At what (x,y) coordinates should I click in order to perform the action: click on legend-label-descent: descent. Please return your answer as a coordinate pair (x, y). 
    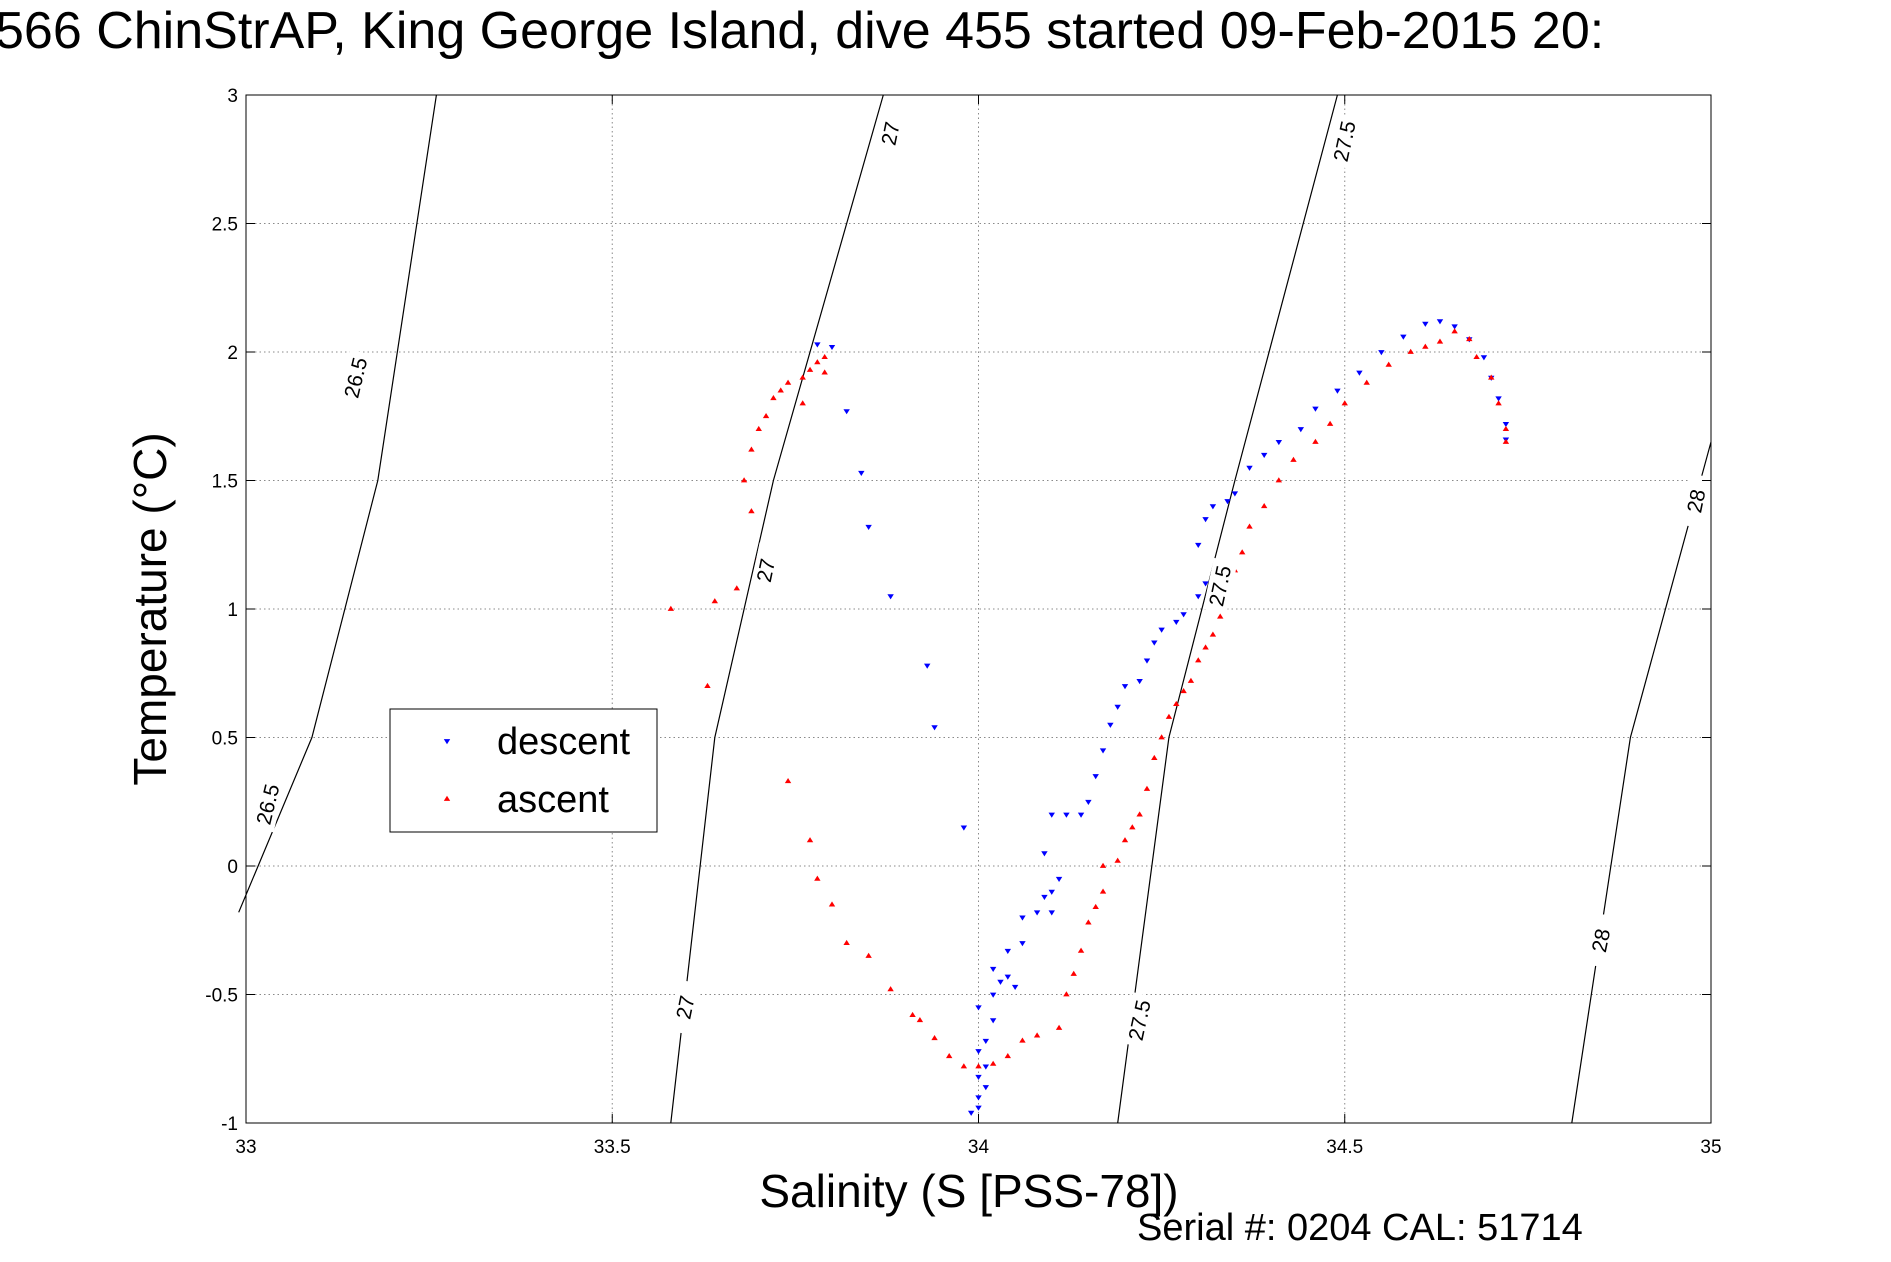
    Looking at the image, I should click on (564, 742).